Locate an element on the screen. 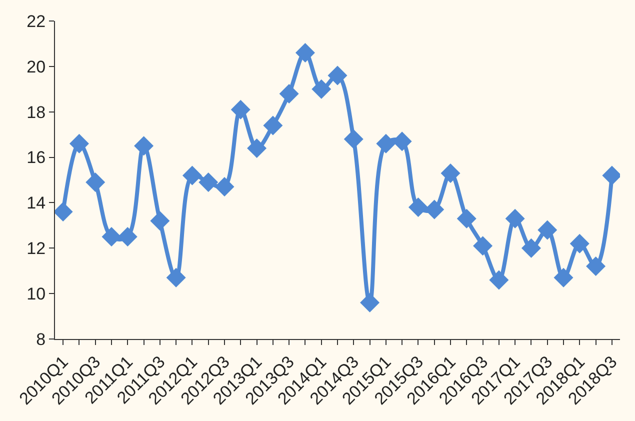  y-tick-label: 22 is located at coordinates (36, 21).